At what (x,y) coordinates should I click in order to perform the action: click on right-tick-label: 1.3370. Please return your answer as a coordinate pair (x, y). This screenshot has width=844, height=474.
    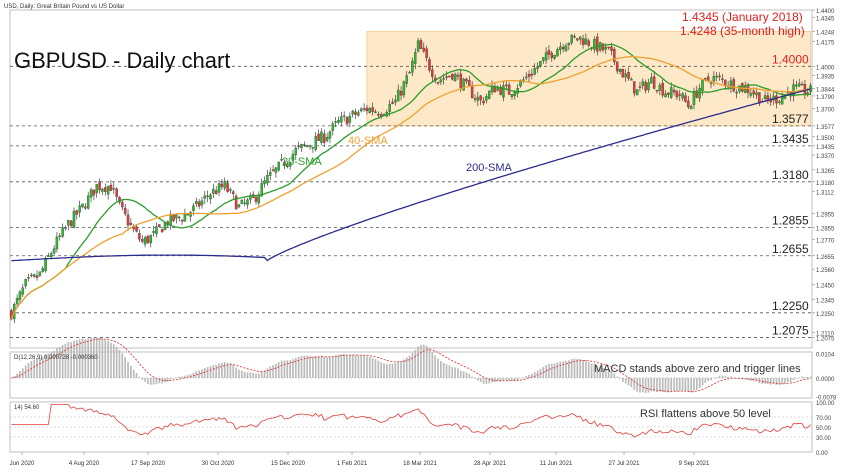
    Looking at the image, I should click on (825, 157).